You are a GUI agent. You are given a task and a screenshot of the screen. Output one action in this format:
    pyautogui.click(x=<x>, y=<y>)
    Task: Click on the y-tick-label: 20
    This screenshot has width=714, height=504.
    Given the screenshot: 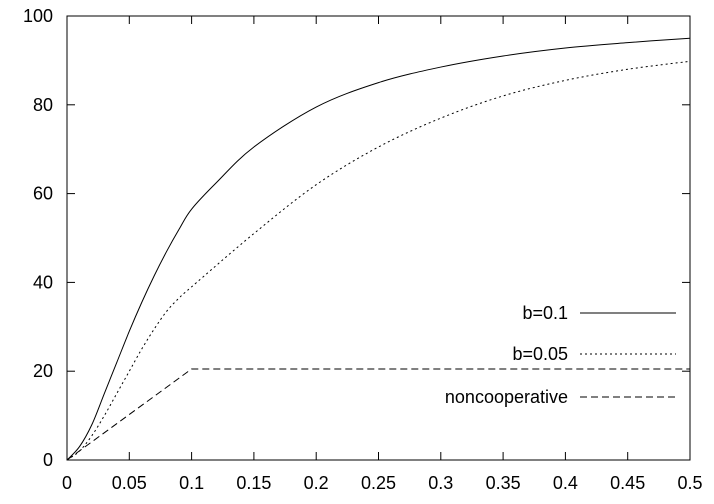 What is the action you would take?
    pyautogui.click(x=43, y=371)
    